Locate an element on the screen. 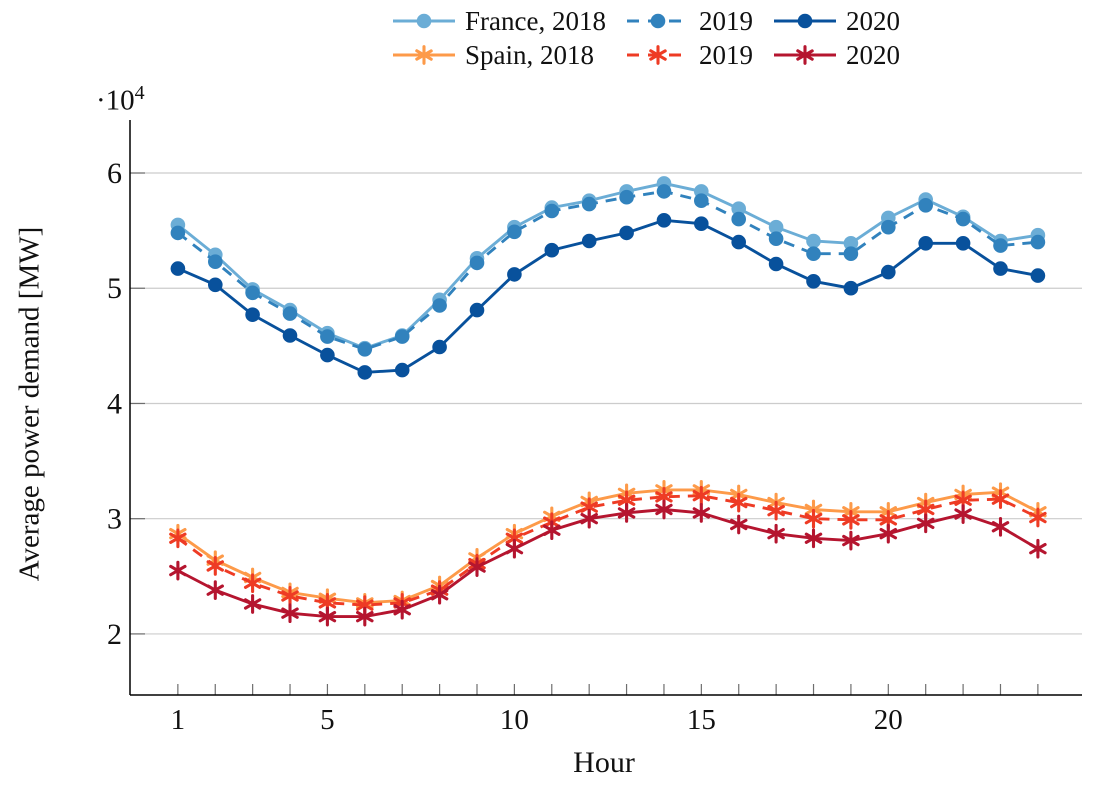  x-axis-ticks: 1 5 10 15 20 is located at coordinates (605, 710).